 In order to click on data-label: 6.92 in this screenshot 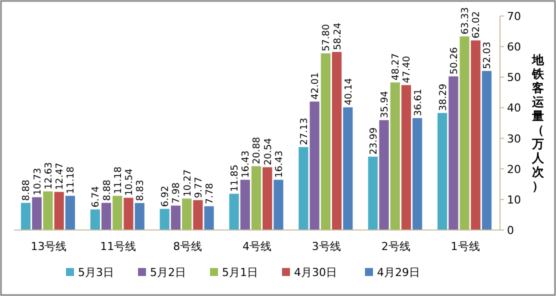, I will do `click(166, 196)`.